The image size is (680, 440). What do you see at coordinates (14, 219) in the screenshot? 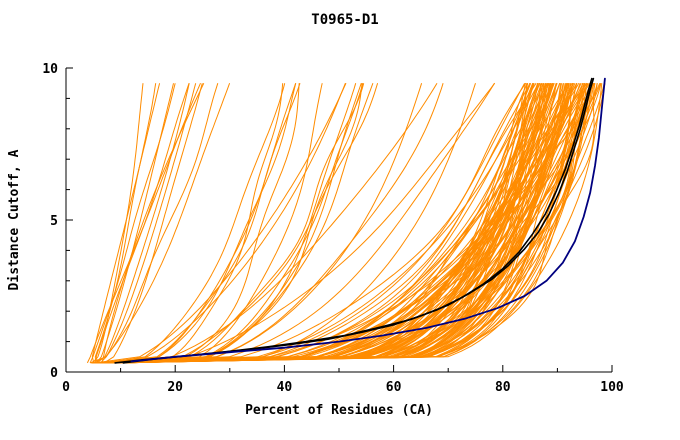
I see `y-axis-label: Distance Cutoff, A` at bounding box center [14, 219].